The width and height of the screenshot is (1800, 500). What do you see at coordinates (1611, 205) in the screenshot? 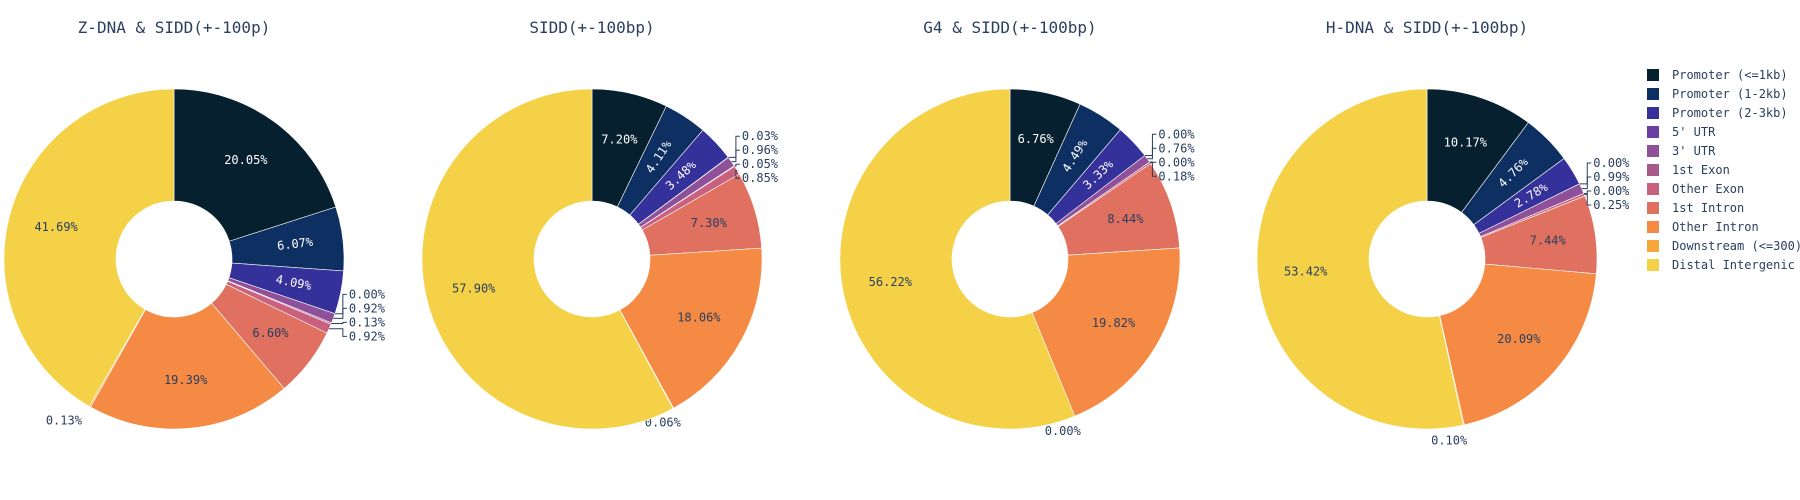
I see `slice-label: 0.25%` at bounding box center [1611, 205].